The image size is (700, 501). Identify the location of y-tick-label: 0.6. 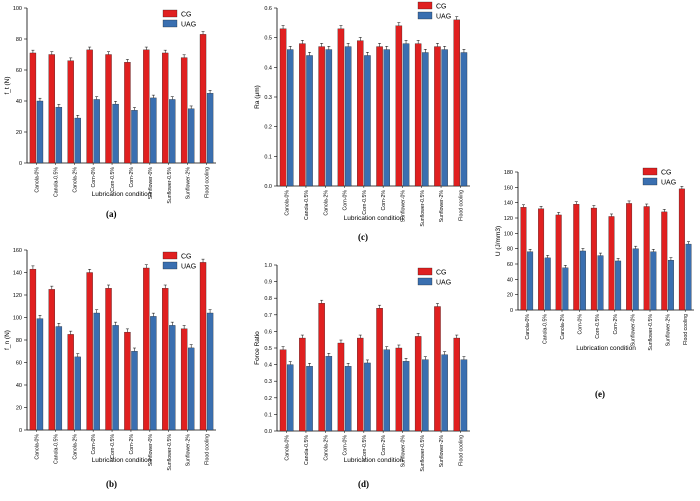
(268, 9).